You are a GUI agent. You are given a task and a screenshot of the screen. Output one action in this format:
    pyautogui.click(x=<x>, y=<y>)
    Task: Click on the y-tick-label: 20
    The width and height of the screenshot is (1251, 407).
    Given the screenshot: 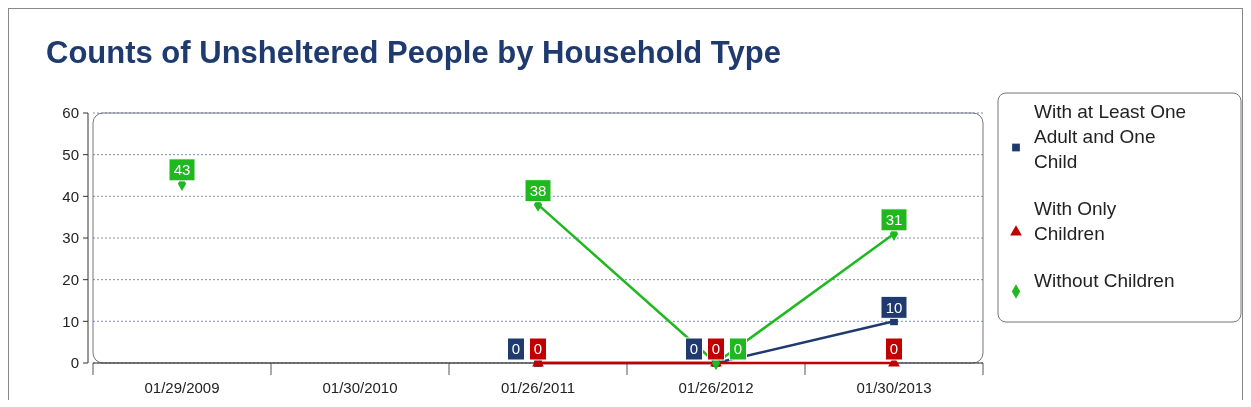 What is the action you would take?
    pyautogui.click(x=70, y=279)
    